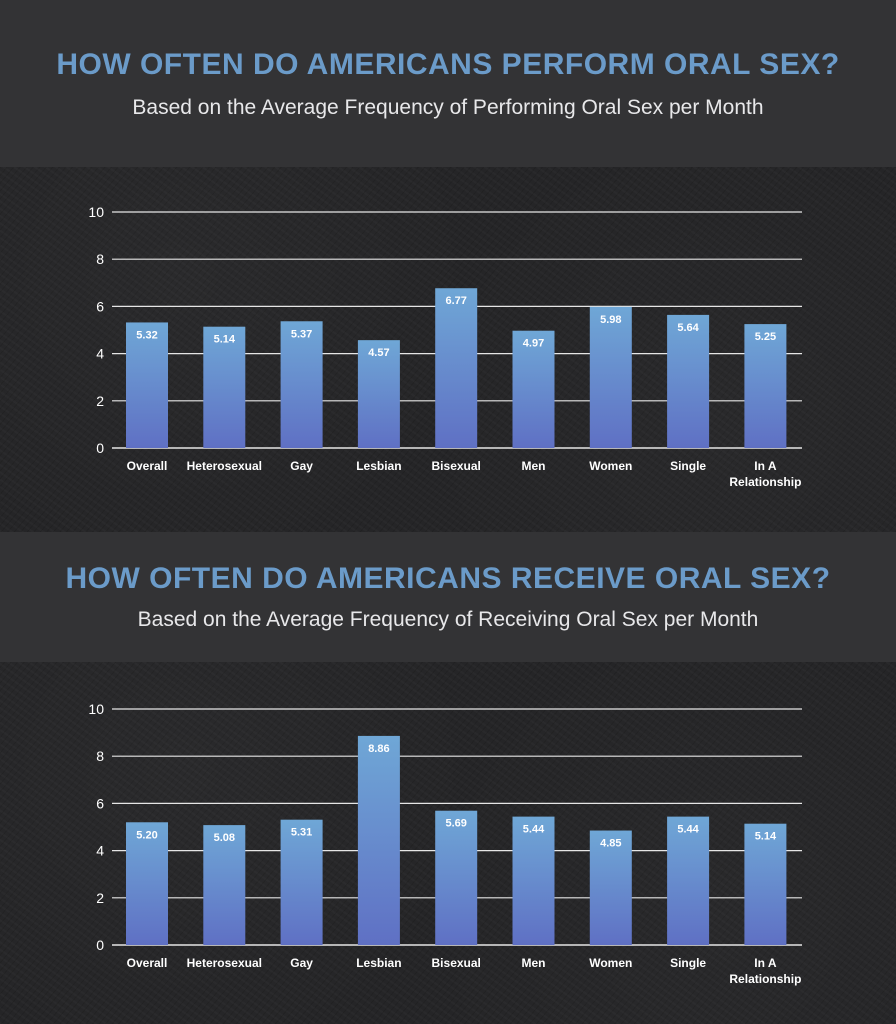  Describe the element at coordinates (146, 335) in the screenshot. I see `bar-value-label: 5.32` at that location.